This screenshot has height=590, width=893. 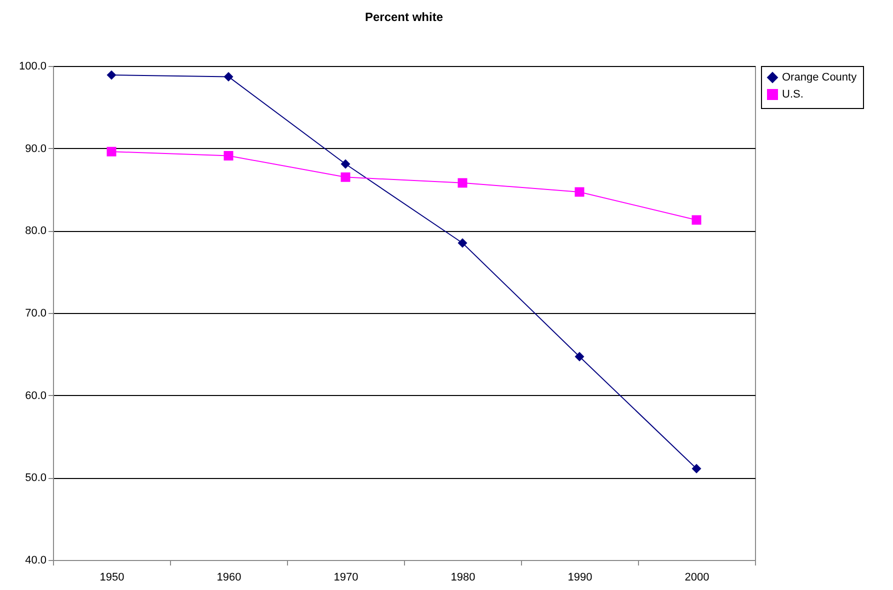 I want to click on x-tick-label: 1970, so click(x=346, y=578).